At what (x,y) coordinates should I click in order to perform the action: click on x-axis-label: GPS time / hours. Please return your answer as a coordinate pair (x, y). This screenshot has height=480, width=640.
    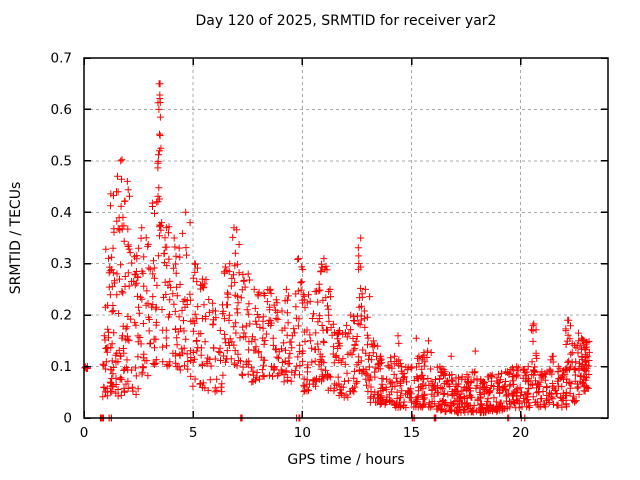
    Looking at the image, I should click on (346, 460).